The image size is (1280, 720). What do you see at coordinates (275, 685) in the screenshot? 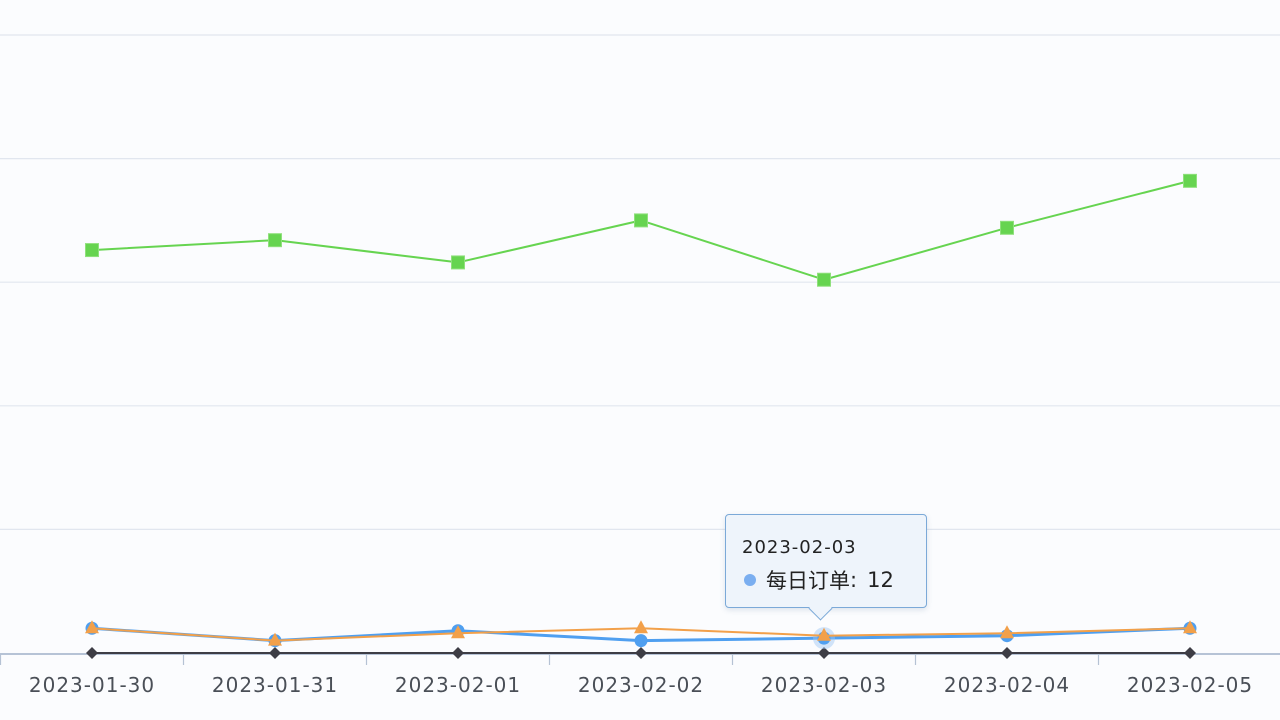
I see `x-tick-label: 2023-01-31` at bounding box center [275, 685].